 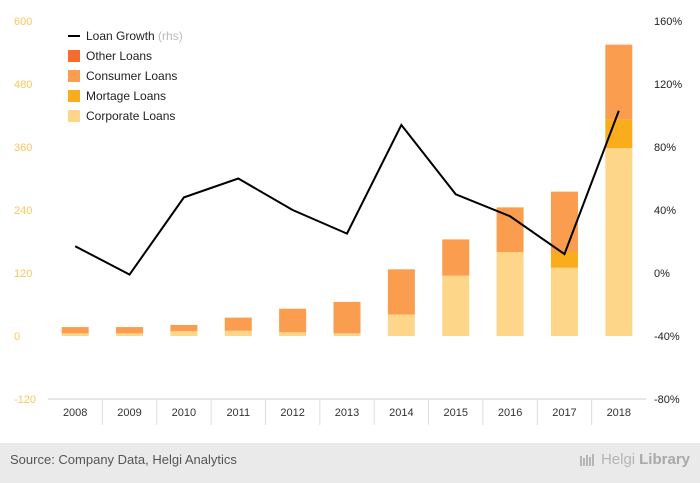 What do you see at coordinates (23, 274) in the screenshot?
I see `y-left-tick-label: 120` at bounding box center [23, 274].